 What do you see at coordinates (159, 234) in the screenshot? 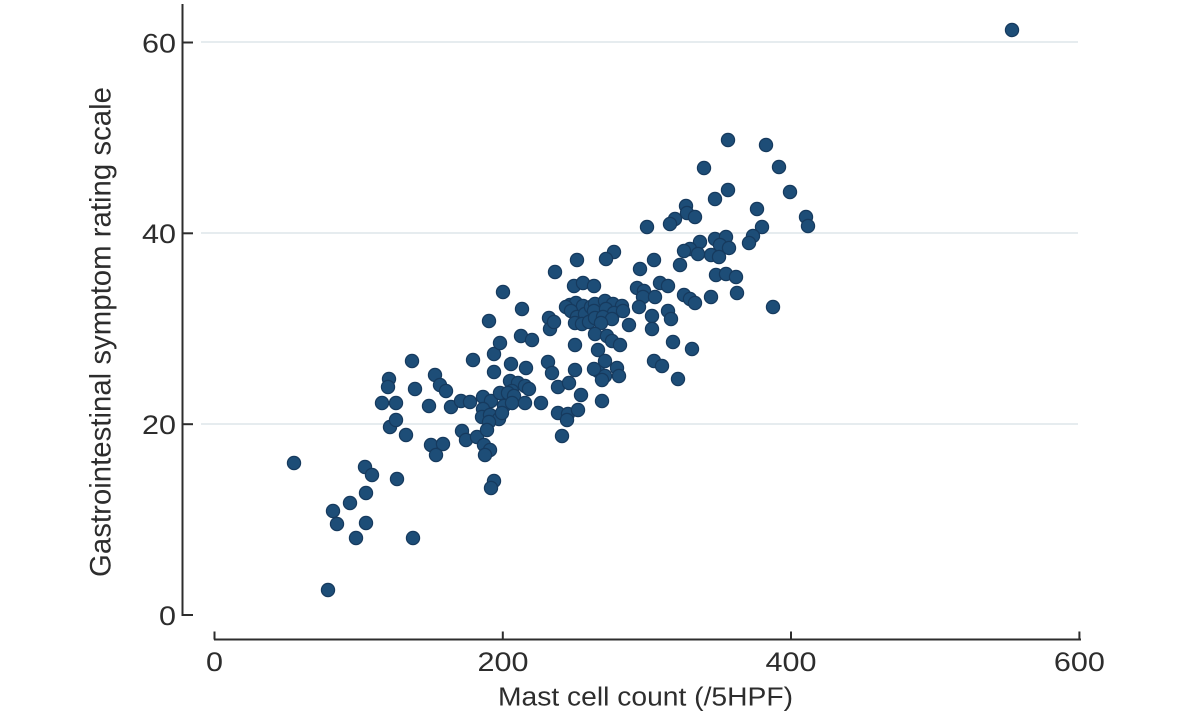
I see `svg-text: 40` at bounding box center [159, 234].